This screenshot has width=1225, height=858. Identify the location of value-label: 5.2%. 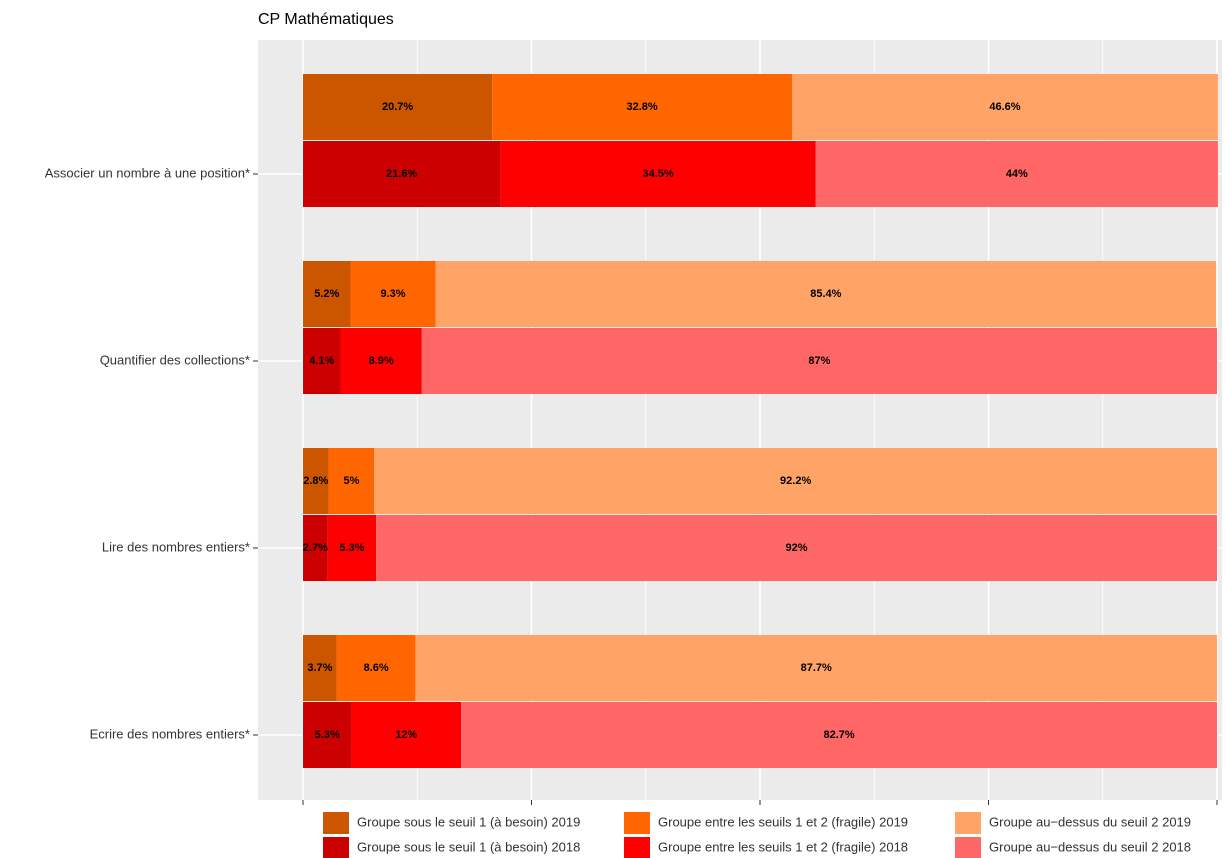
(326, 294).